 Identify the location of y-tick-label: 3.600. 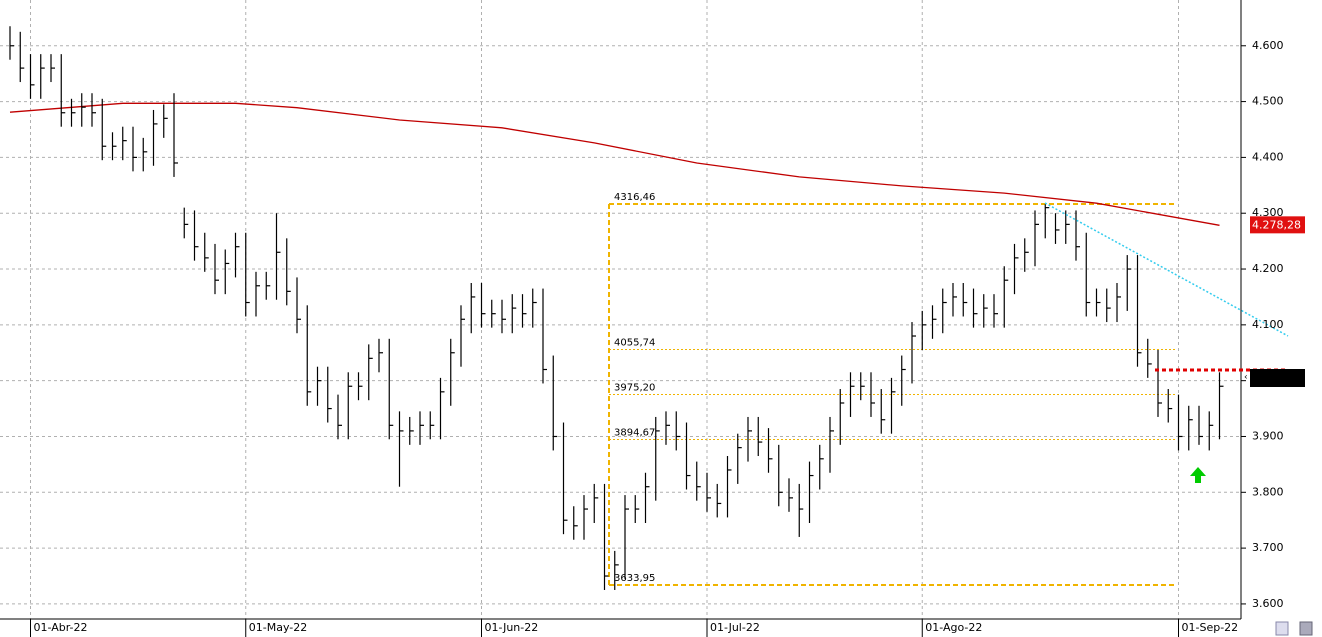
(1268, 603).